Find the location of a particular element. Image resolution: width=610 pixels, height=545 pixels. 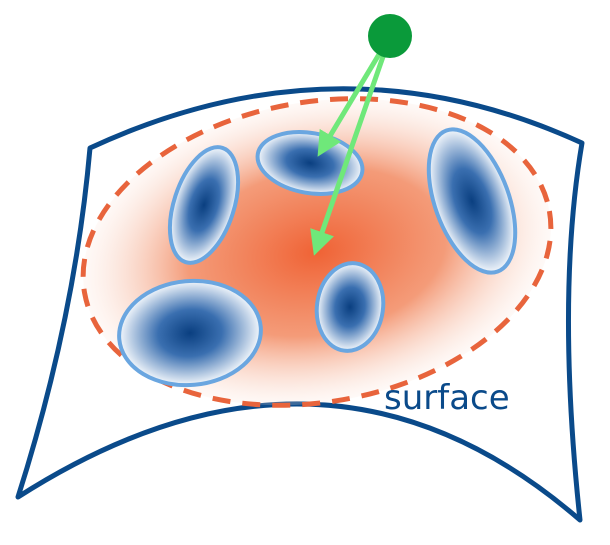

cluster-bottom-left is located at coordinates (190, 333).